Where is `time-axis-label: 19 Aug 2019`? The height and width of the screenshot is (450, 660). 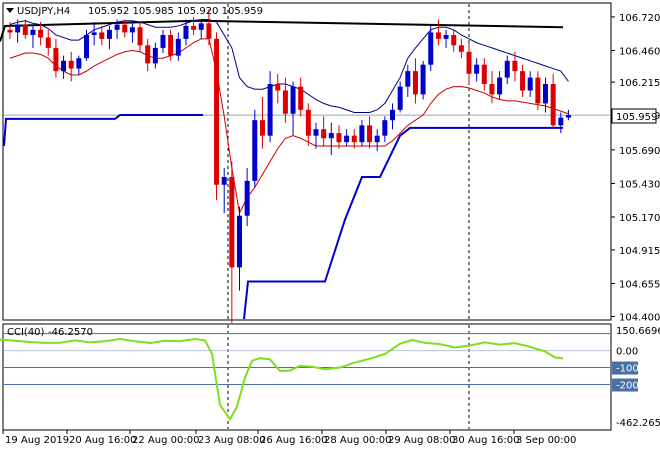 time-axis-label: 19 Aug 2019 is located at coordinates (37, 440).